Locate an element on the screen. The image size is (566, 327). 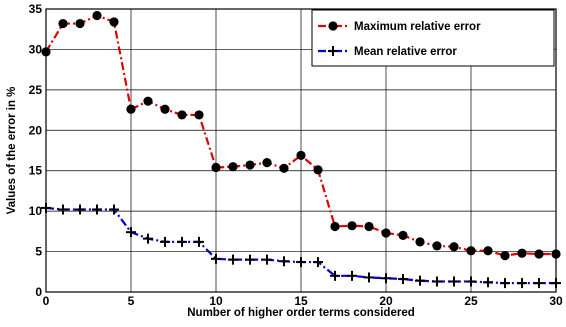
y-tick-label: 20 is located at coordinates (36, 130).